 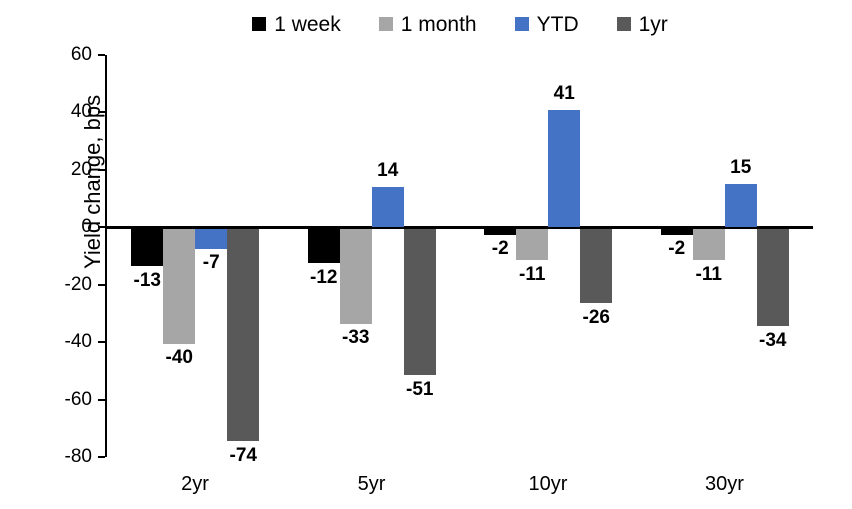 What do you see at coordinates (596, 266) in the screenshot?
I see `bar-1yr-10yr` at bounding box center [596, 266].